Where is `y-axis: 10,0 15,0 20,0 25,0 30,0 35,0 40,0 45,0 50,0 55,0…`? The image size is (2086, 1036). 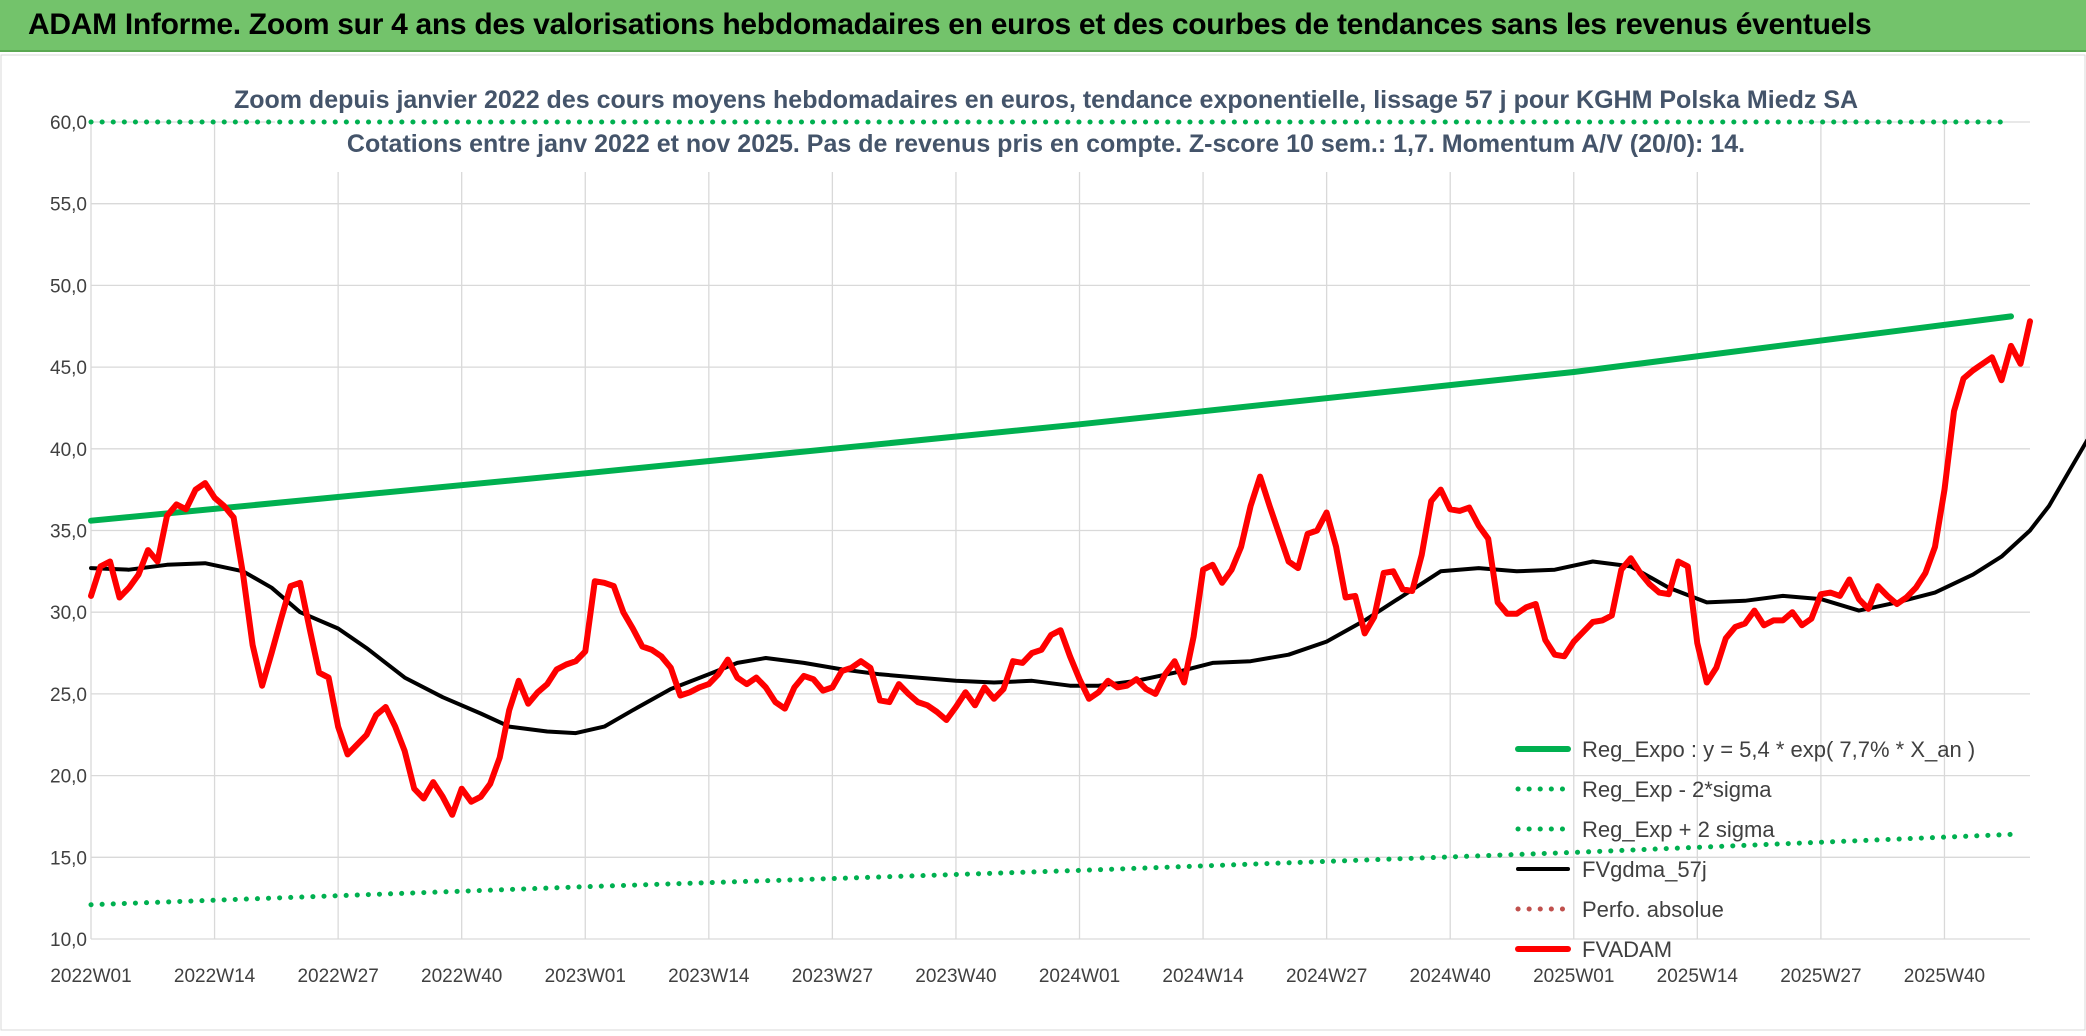 y-axis: 10,0 15,0 20,0 25,0 30,0 35,0 40,0 45,0 50,0 55,0… is located at coordinates (68, 532).